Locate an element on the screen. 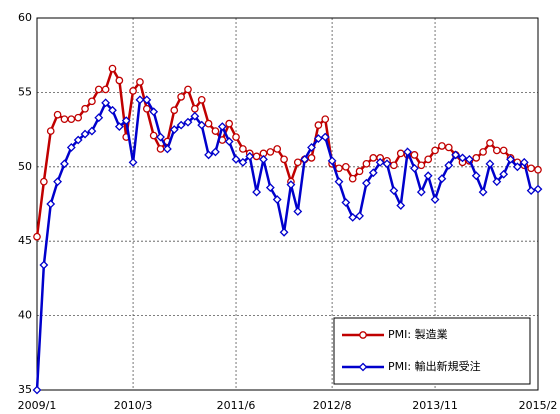  y-tick-label: 60 is located at coordinates (25, 17).